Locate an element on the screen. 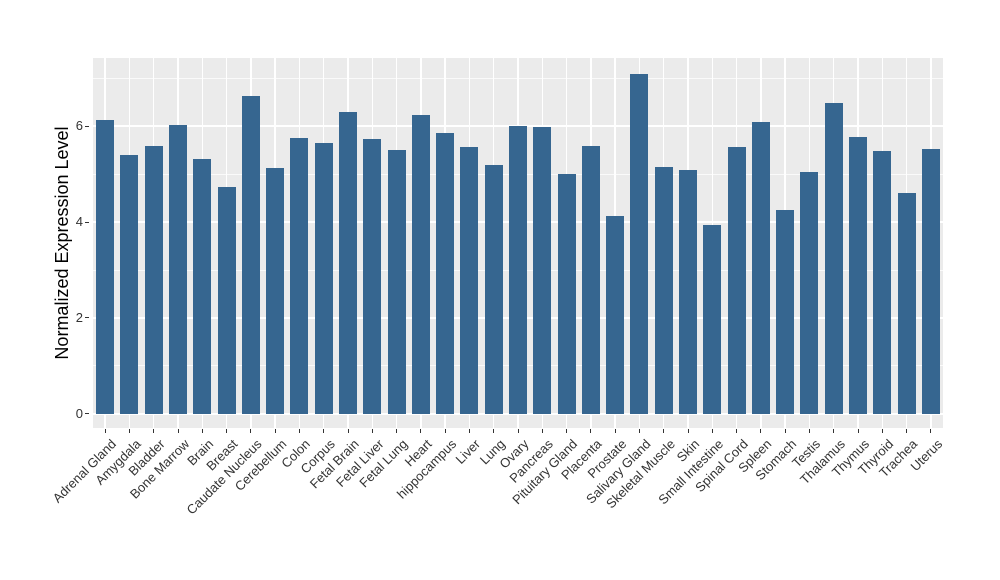 The image size is (1000, 580). bar-pituitary-gland is located at coordinates (566, 293).